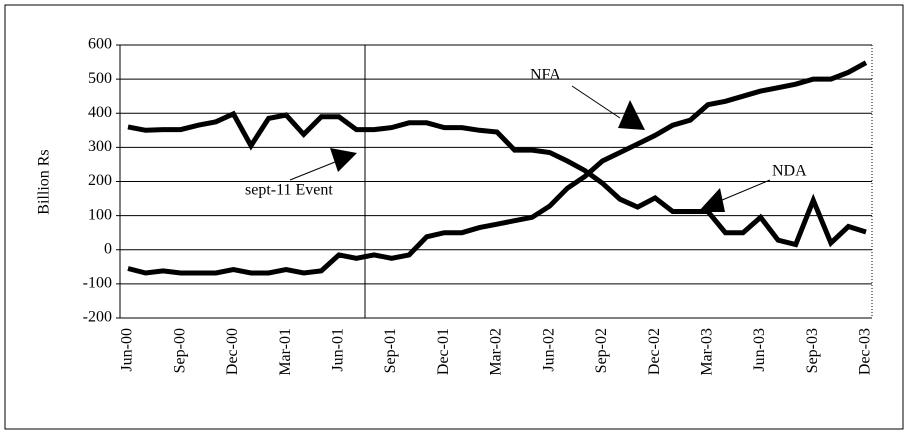  What do you see at coordinates (338, 350) in the screenshot?
I see `x-tick-label: Jun-01` at bounding box center [338, 350].